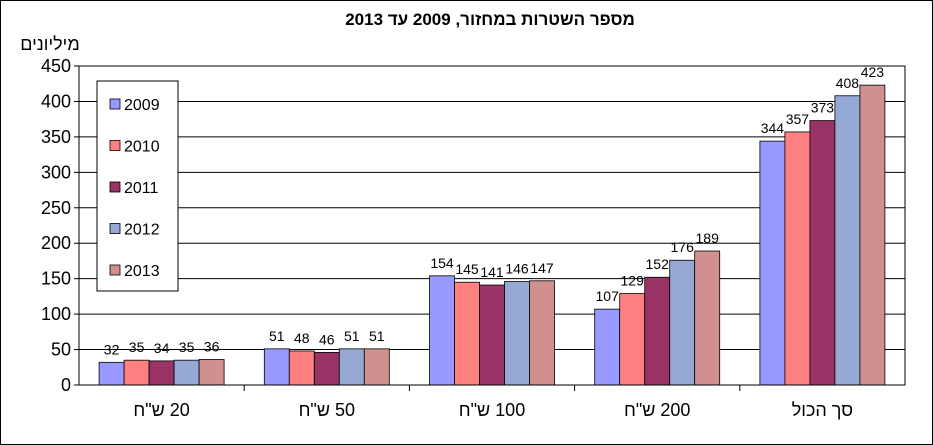 The height and width of the screenshot is (445, 933). What do you see at coordinates (658, 264) in the screenshot?
I see `data-label: 152` at bounding box center [658, 264].